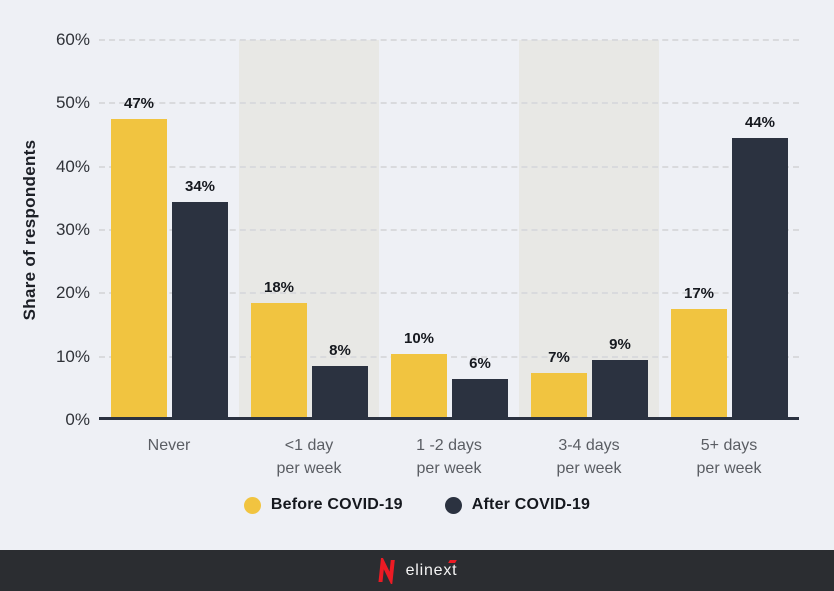 This screenshot has width=834, height=591. I want to click on y-tick-label: 20%, so click(72, 293).